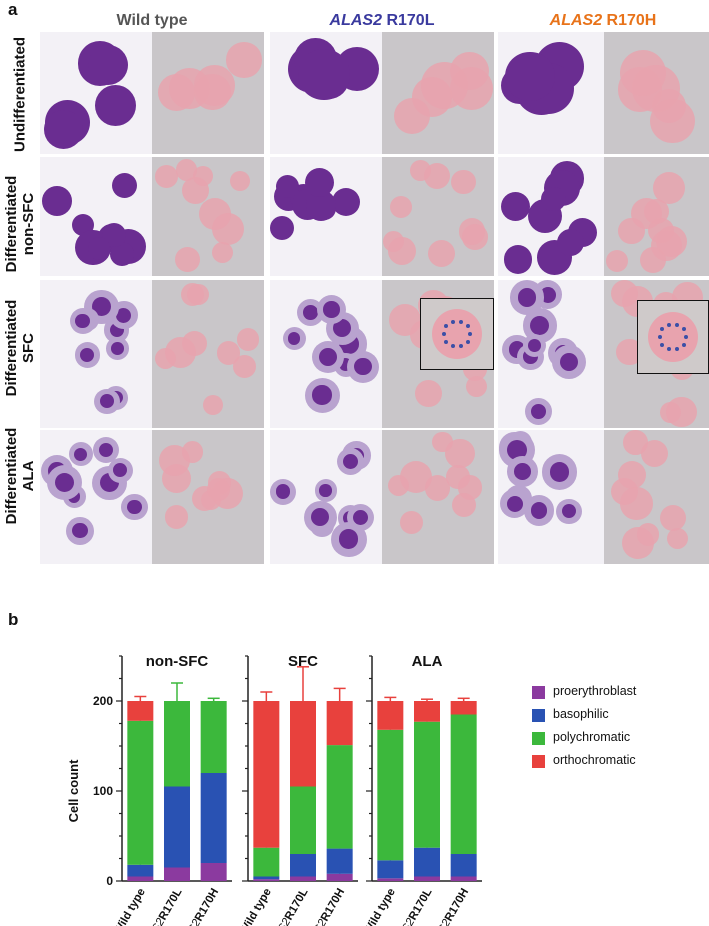  What do you see at coordinates (20, 95) in the screenshot?
I see `row-label-line: Undifferentiated` at bounding box center [20, 95].